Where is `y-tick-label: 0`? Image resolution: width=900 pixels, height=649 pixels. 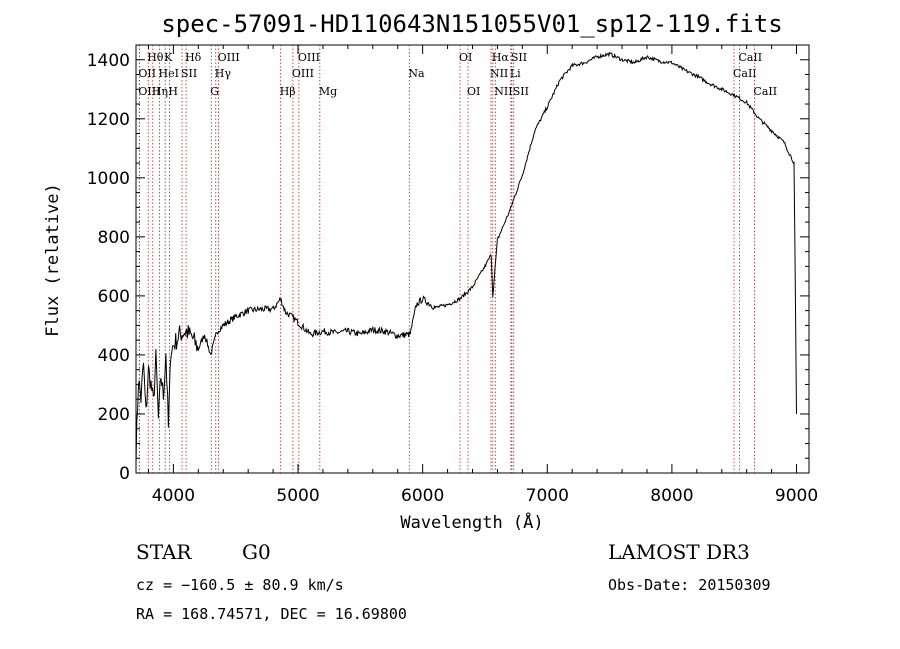 y-tick-label: 0 is located at coordinates (124, 474).